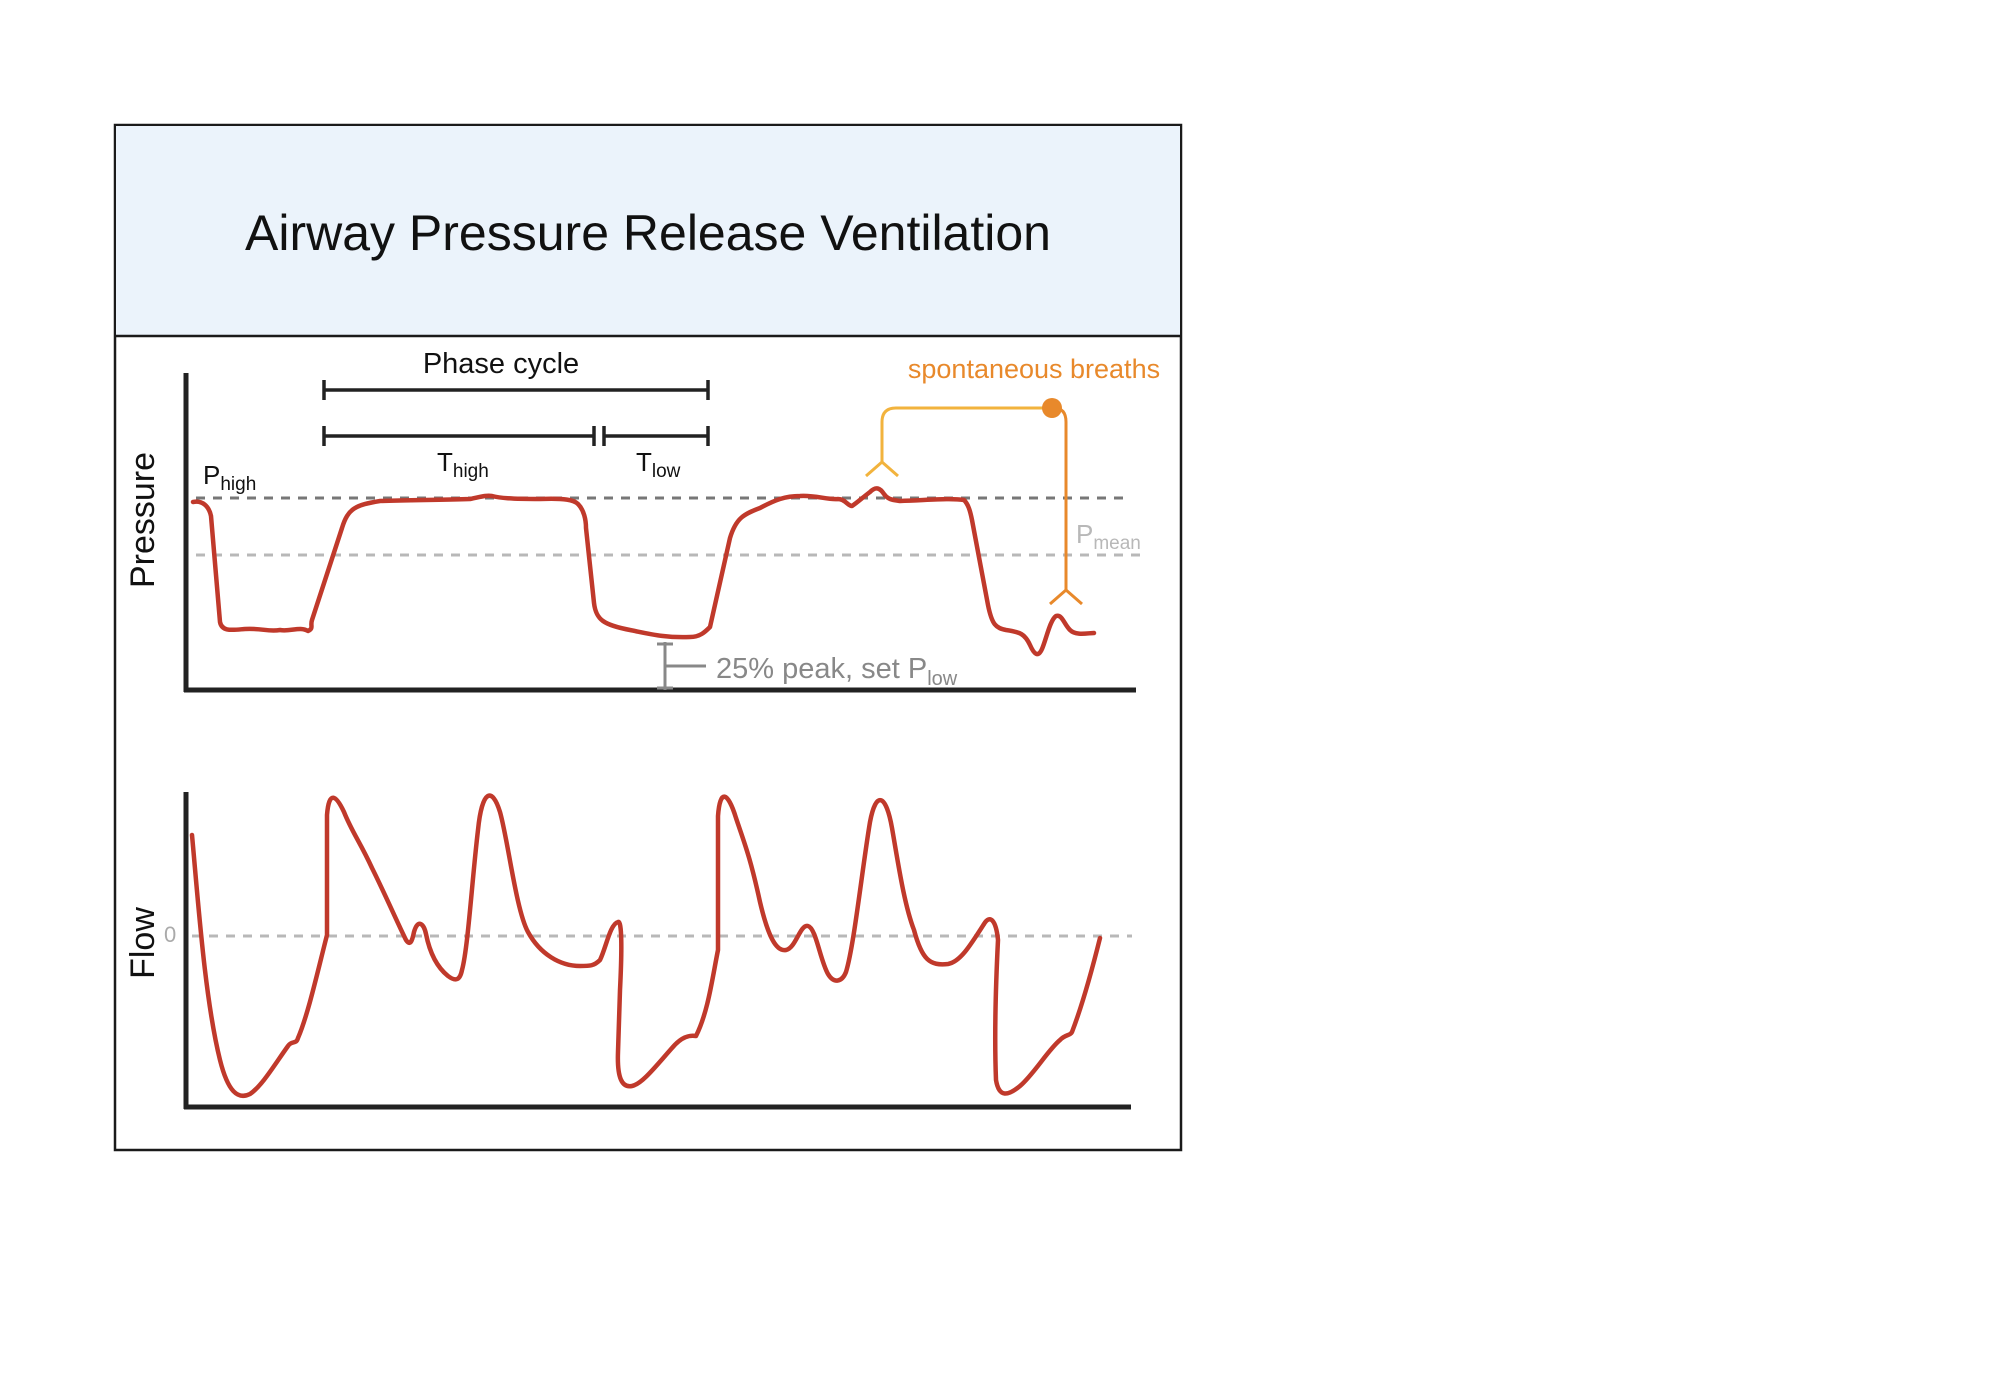 The height and width of the screenshot is (1400, 2000). I want to click on pressure-panel: Pressure Phigh Pmean Phase cycle, so click(642, 520).